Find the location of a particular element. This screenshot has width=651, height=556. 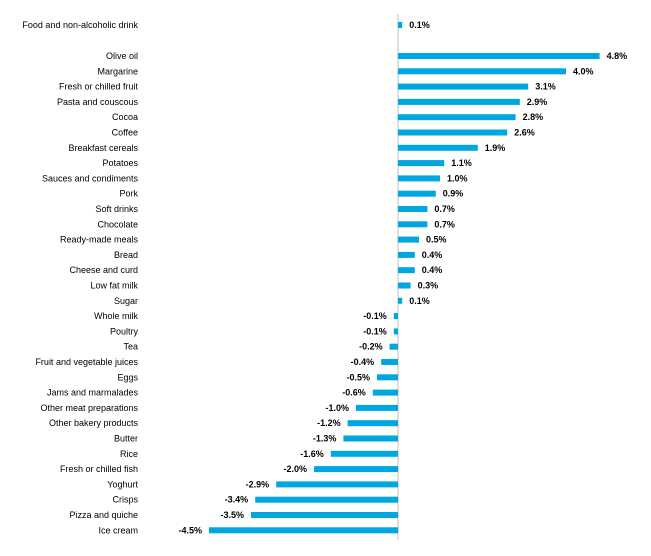

value-label: 1.1% is located at coordinates (461, 163).